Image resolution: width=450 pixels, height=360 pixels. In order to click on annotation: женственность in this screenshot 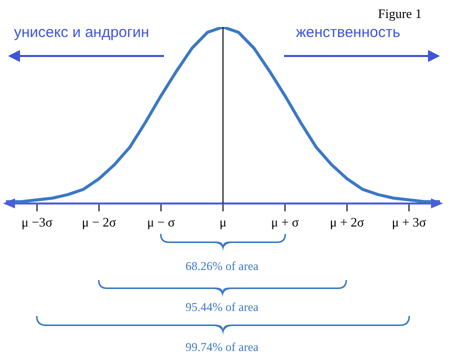, I will do `click(348, 32)`.